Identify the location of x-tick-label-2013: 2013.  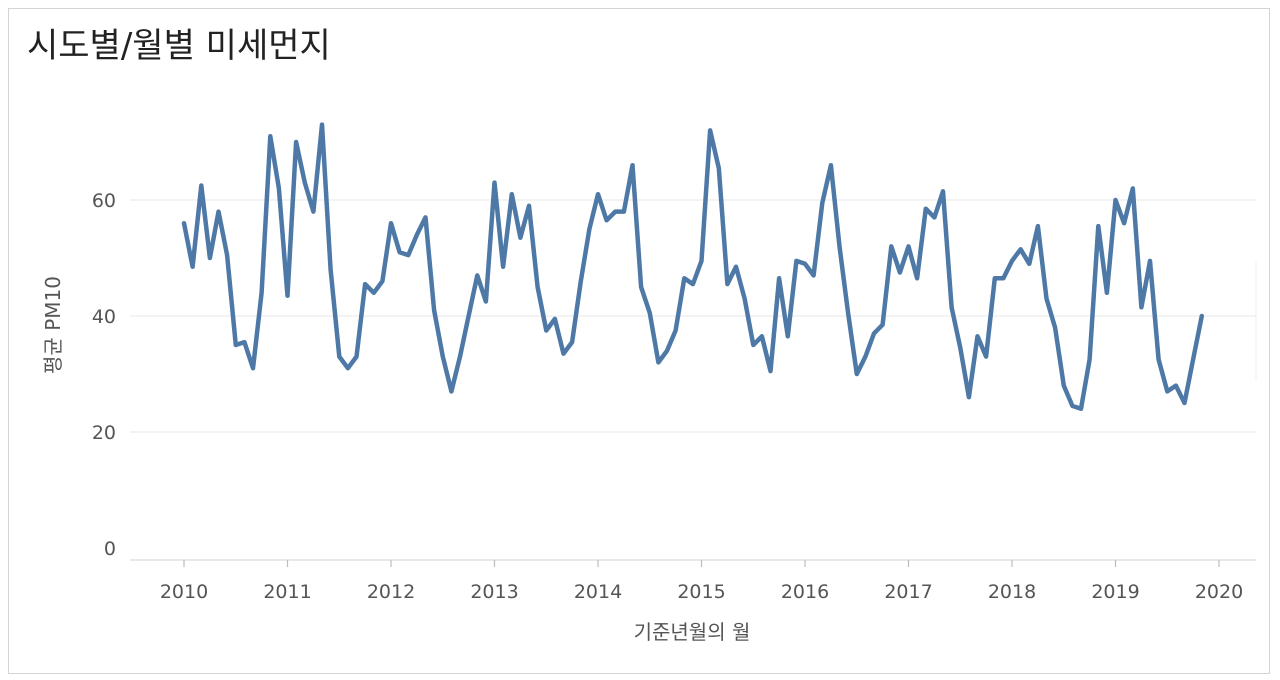
(494, 592).